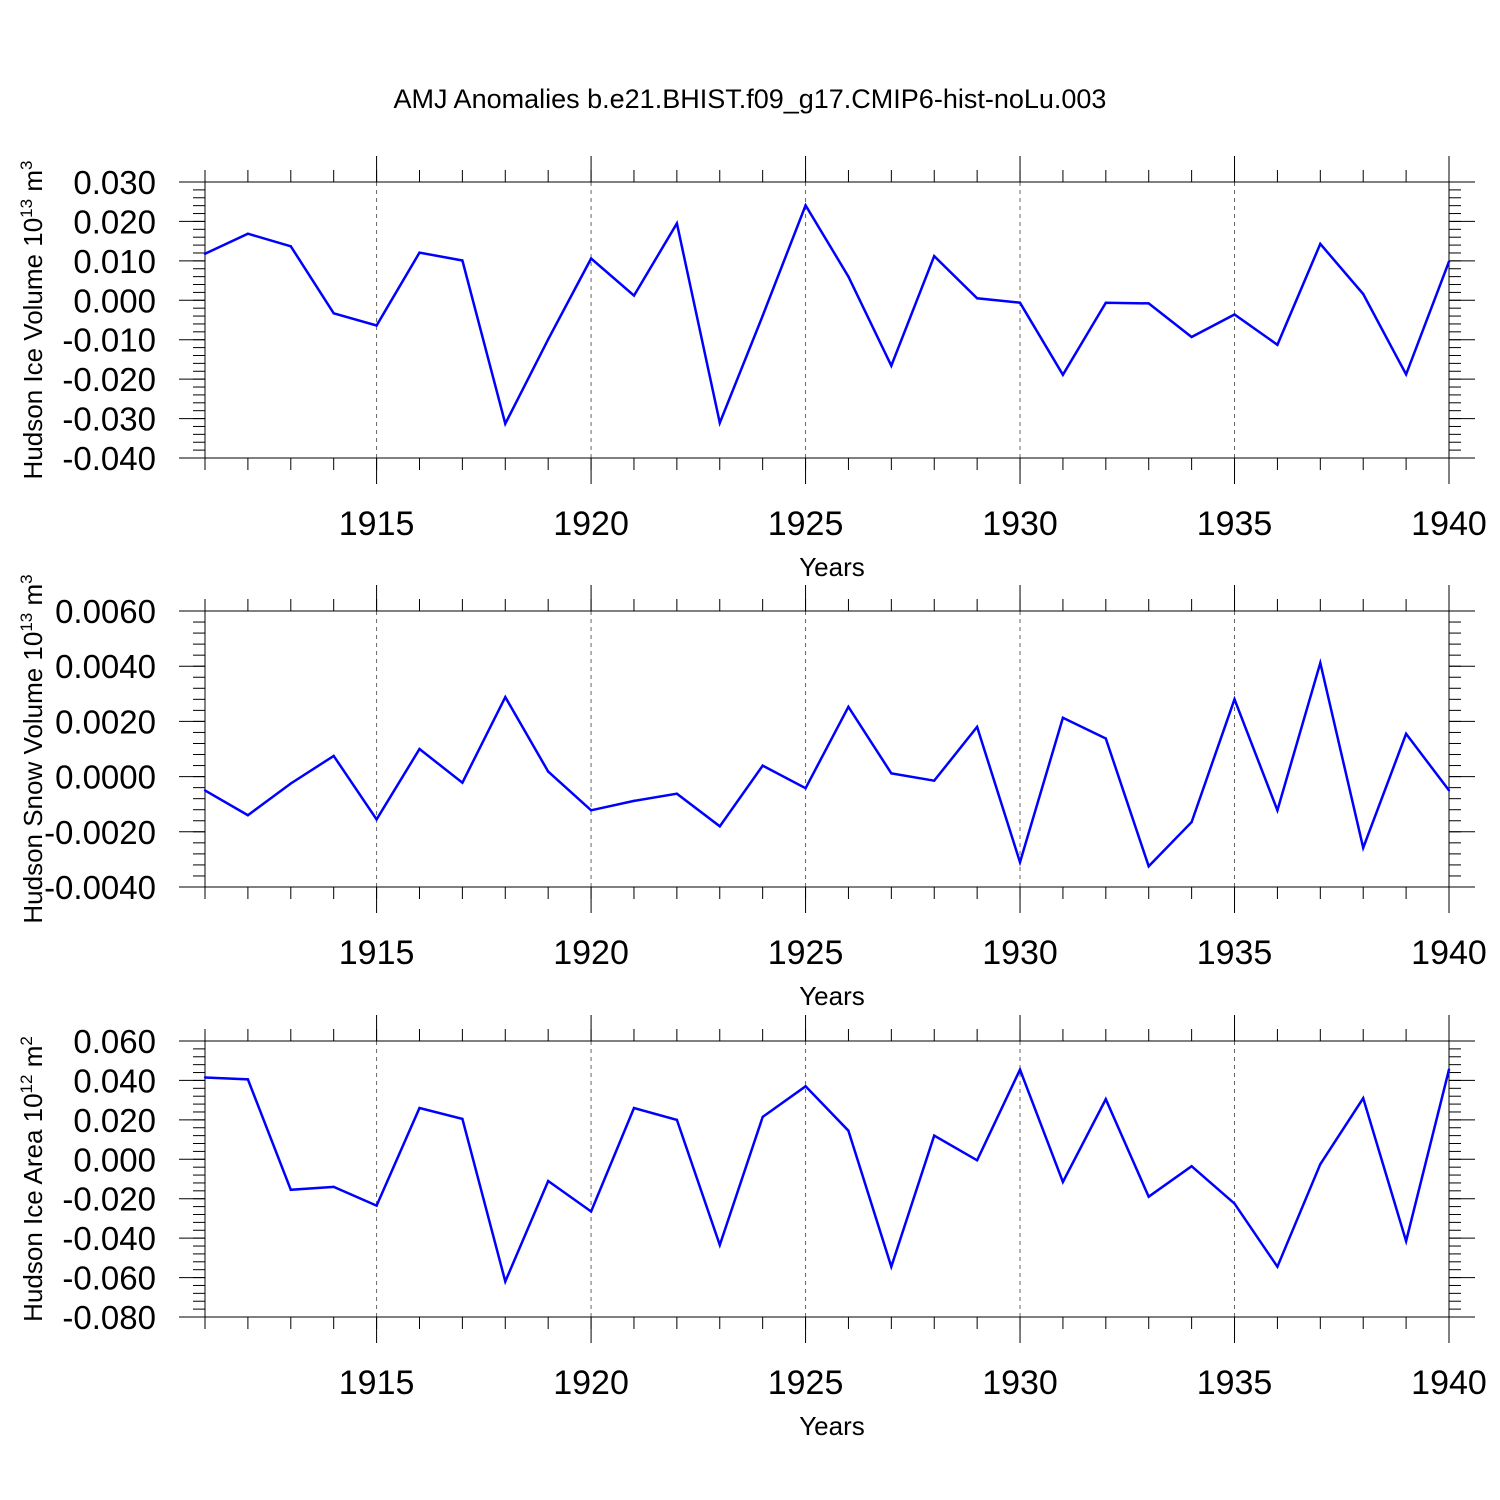 Image resolution: width=1500 pixels, height=1500 pixels. Describe the element at coordinates (1235, 953) in the screenshot. I see `snow-volume-x-tick-label: 1935` at that location.